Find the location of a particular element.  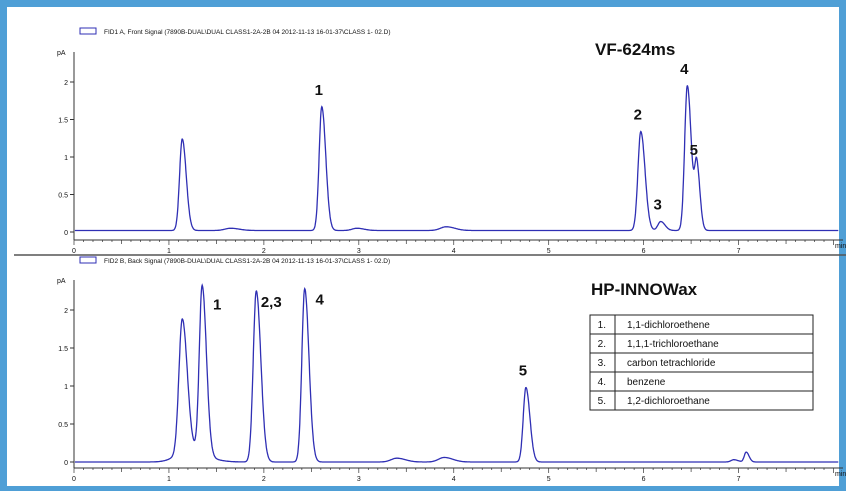

table-row: 4. benzene is located at coordinates (701, 381).